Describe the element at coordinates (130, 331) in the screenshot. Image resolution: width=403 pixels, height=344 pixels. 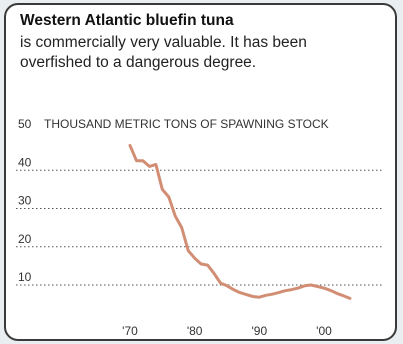
I see `x-tick-label-1970: '70` at that location.